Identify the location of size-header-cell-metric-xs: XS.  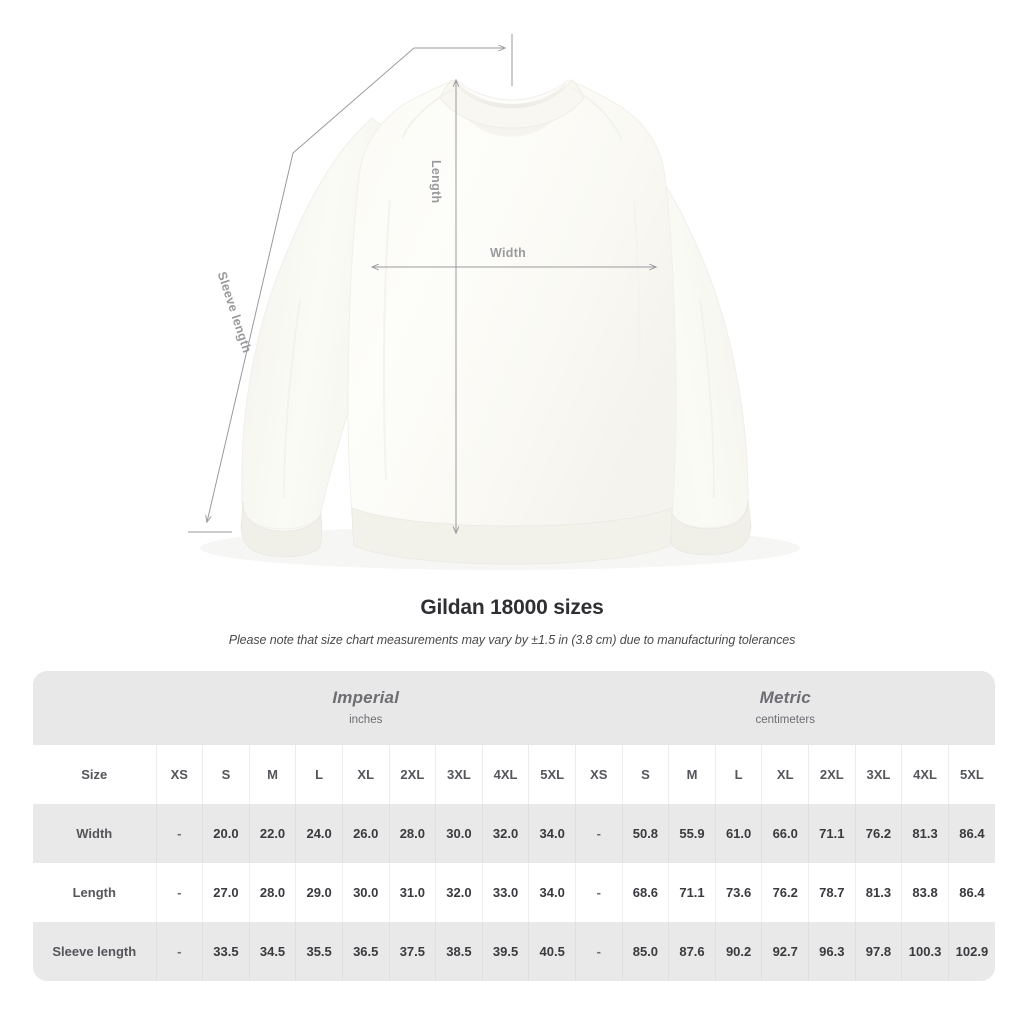
(598, 774).